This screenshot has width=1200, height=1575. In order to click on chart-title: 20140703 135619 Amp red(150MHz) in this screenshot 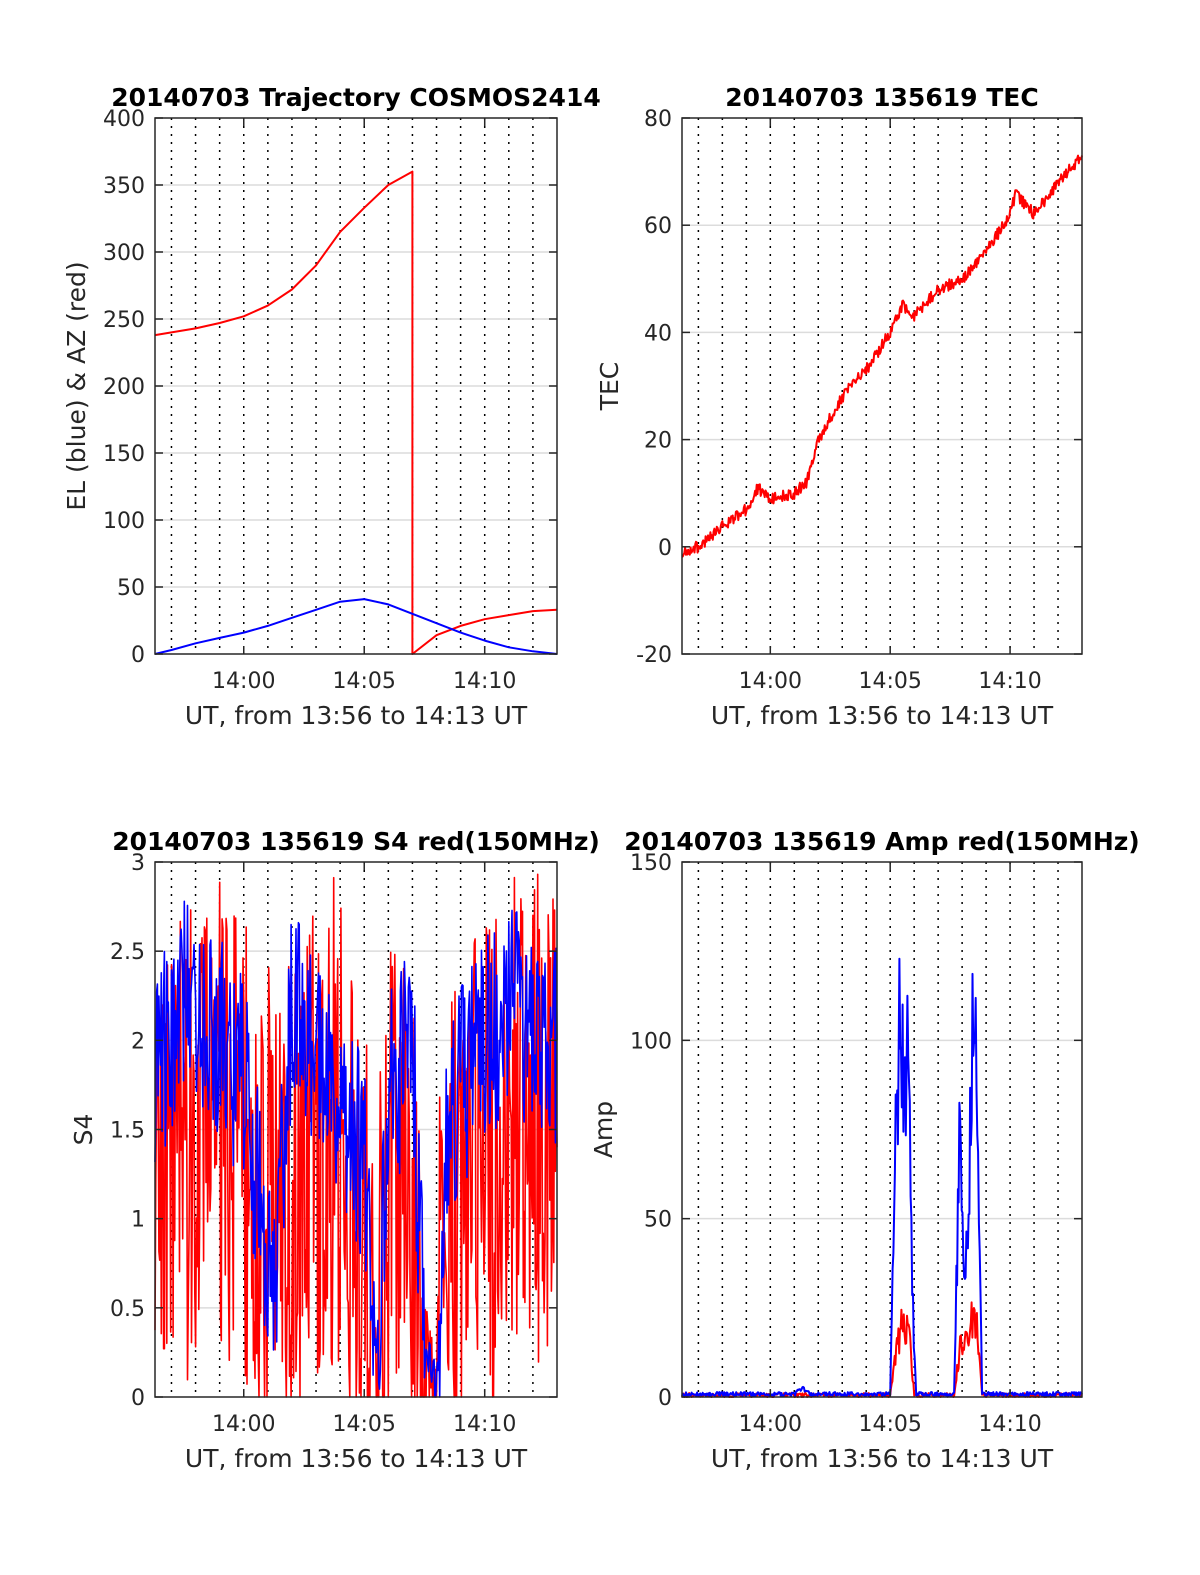, I will do `click(882, 841)`.